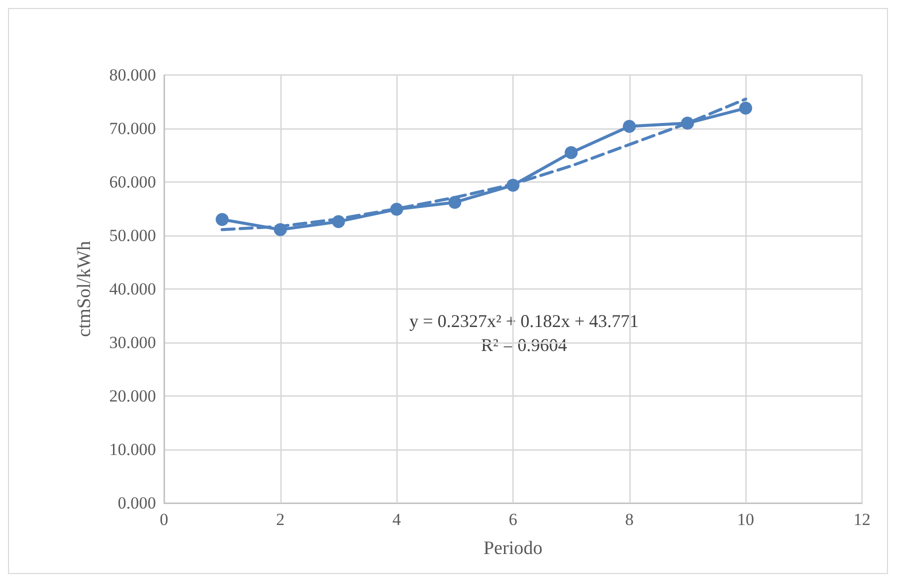 The width and height of the screenshot is (899, 584). What do you see at coordinates (862, 519) in the screenshot?
I see `x-tick-label: 12` at bounding box center [862, 519].